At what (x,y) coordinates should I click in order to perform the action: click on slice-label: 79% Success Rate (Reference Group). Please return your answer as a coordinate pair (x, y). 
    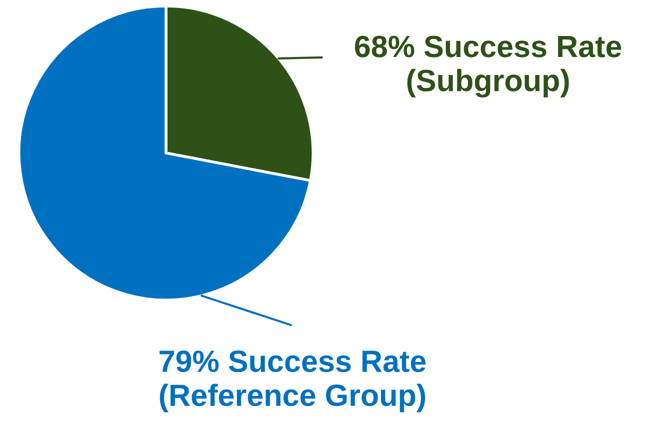
    Looking at the image, I should click on (293, 381).